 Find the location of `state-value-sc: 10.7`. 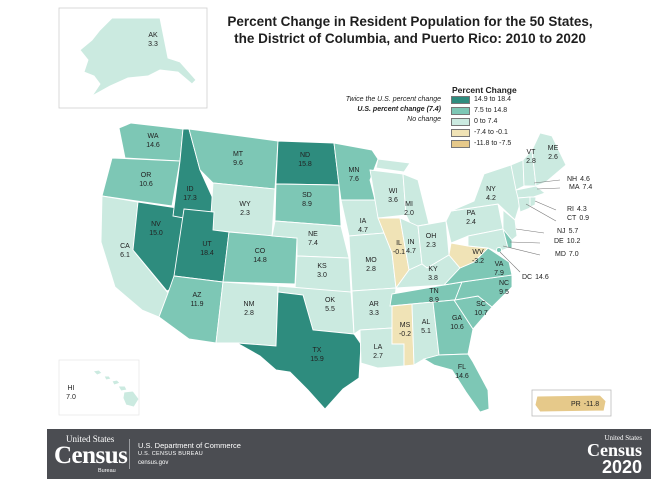

state-value-sc: 10.7 is located at coordinates (481, 313).